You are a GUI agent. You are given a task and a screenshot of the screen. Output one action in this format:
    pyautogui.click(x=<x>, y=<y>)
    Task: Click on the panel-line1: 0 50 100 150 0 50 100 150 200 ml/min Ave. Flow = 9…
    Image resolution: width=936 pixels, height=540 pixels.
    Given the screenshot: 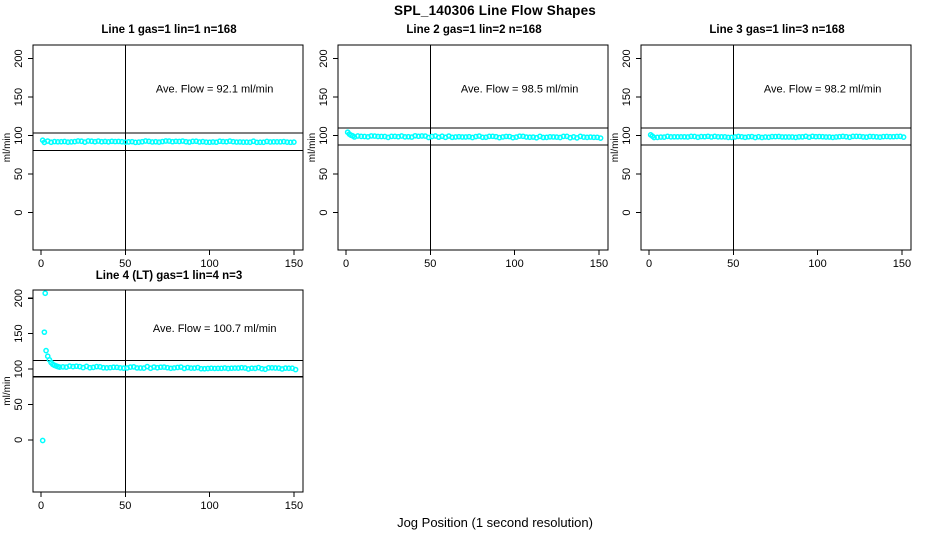 What is the action you would take?
    pyautogui.click(x=153, y=157)
    